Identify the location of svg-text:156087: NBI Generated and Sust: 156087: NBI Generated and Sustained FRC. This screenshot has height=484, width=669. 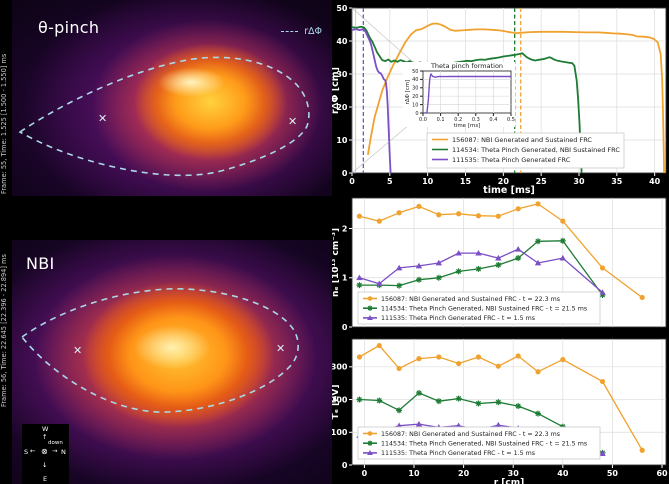
(522, 140).